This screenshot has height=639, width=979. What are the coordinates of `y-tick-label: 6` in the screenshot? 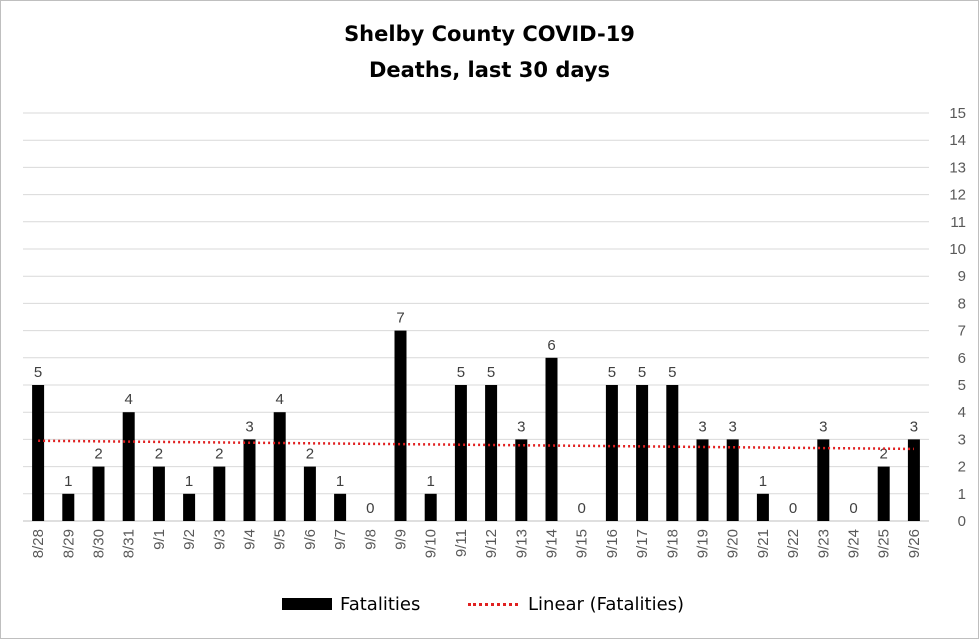 It's located at (962, 358).